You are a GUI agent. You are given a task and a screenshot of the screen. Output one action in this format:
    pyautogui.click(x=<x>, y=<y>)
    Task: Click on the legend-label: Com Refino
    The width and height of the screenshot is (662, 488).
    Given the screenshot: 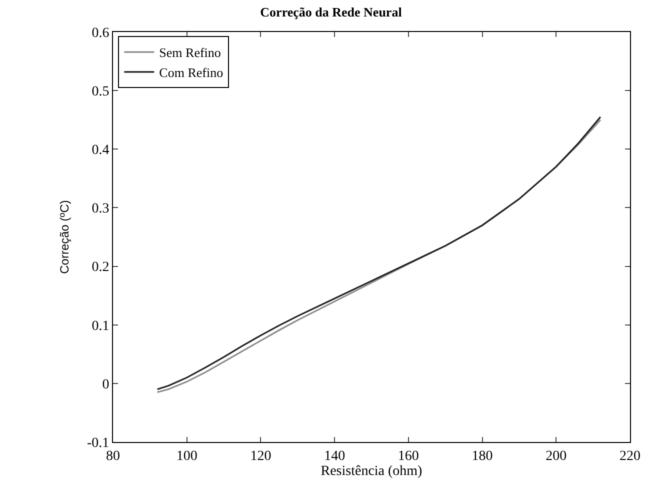 What is the action you would take?
    pyautogui.click(x=191, y=72)
    